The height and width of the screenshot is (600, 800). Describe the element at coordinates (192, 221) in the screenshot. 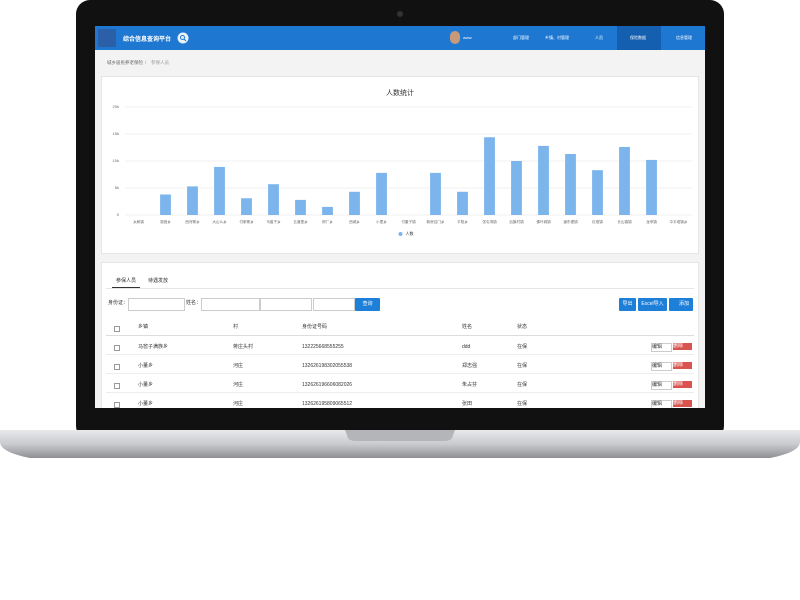

I see `x-tick-label: 西河寨乡` at that location.